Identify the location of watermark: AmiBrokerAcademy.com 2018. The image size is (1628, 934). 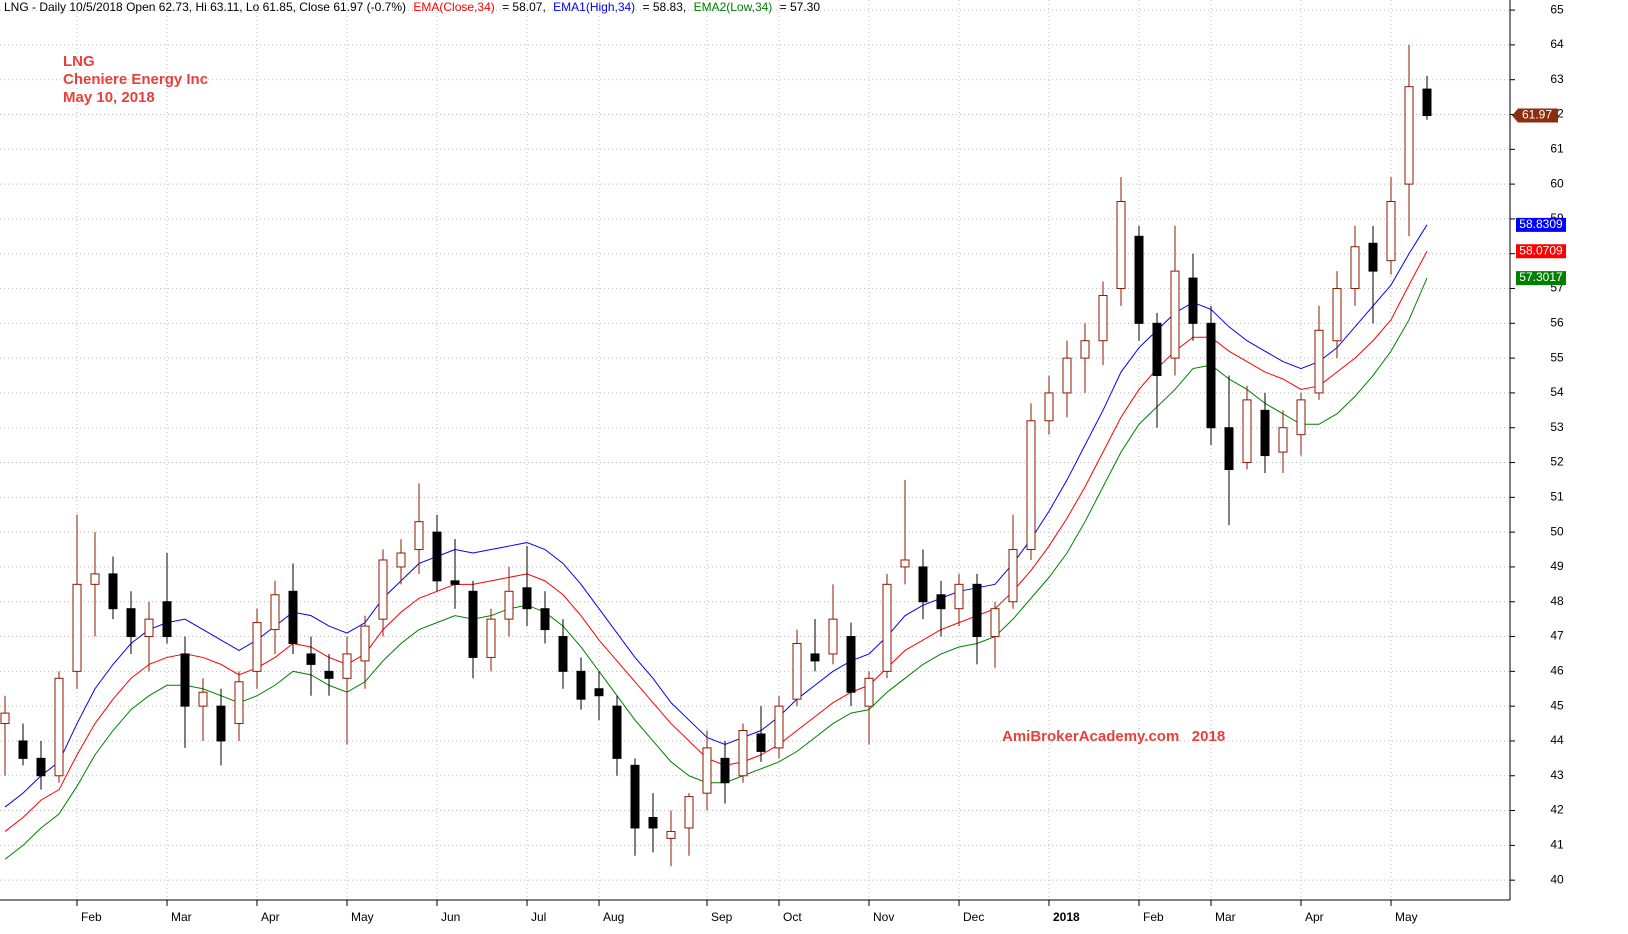
(1113, 736).